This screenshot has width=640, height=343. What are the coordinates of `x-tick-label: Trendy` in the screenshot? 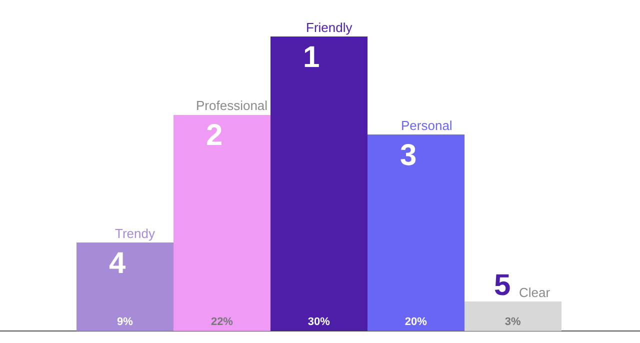 It's located at (135, 233).